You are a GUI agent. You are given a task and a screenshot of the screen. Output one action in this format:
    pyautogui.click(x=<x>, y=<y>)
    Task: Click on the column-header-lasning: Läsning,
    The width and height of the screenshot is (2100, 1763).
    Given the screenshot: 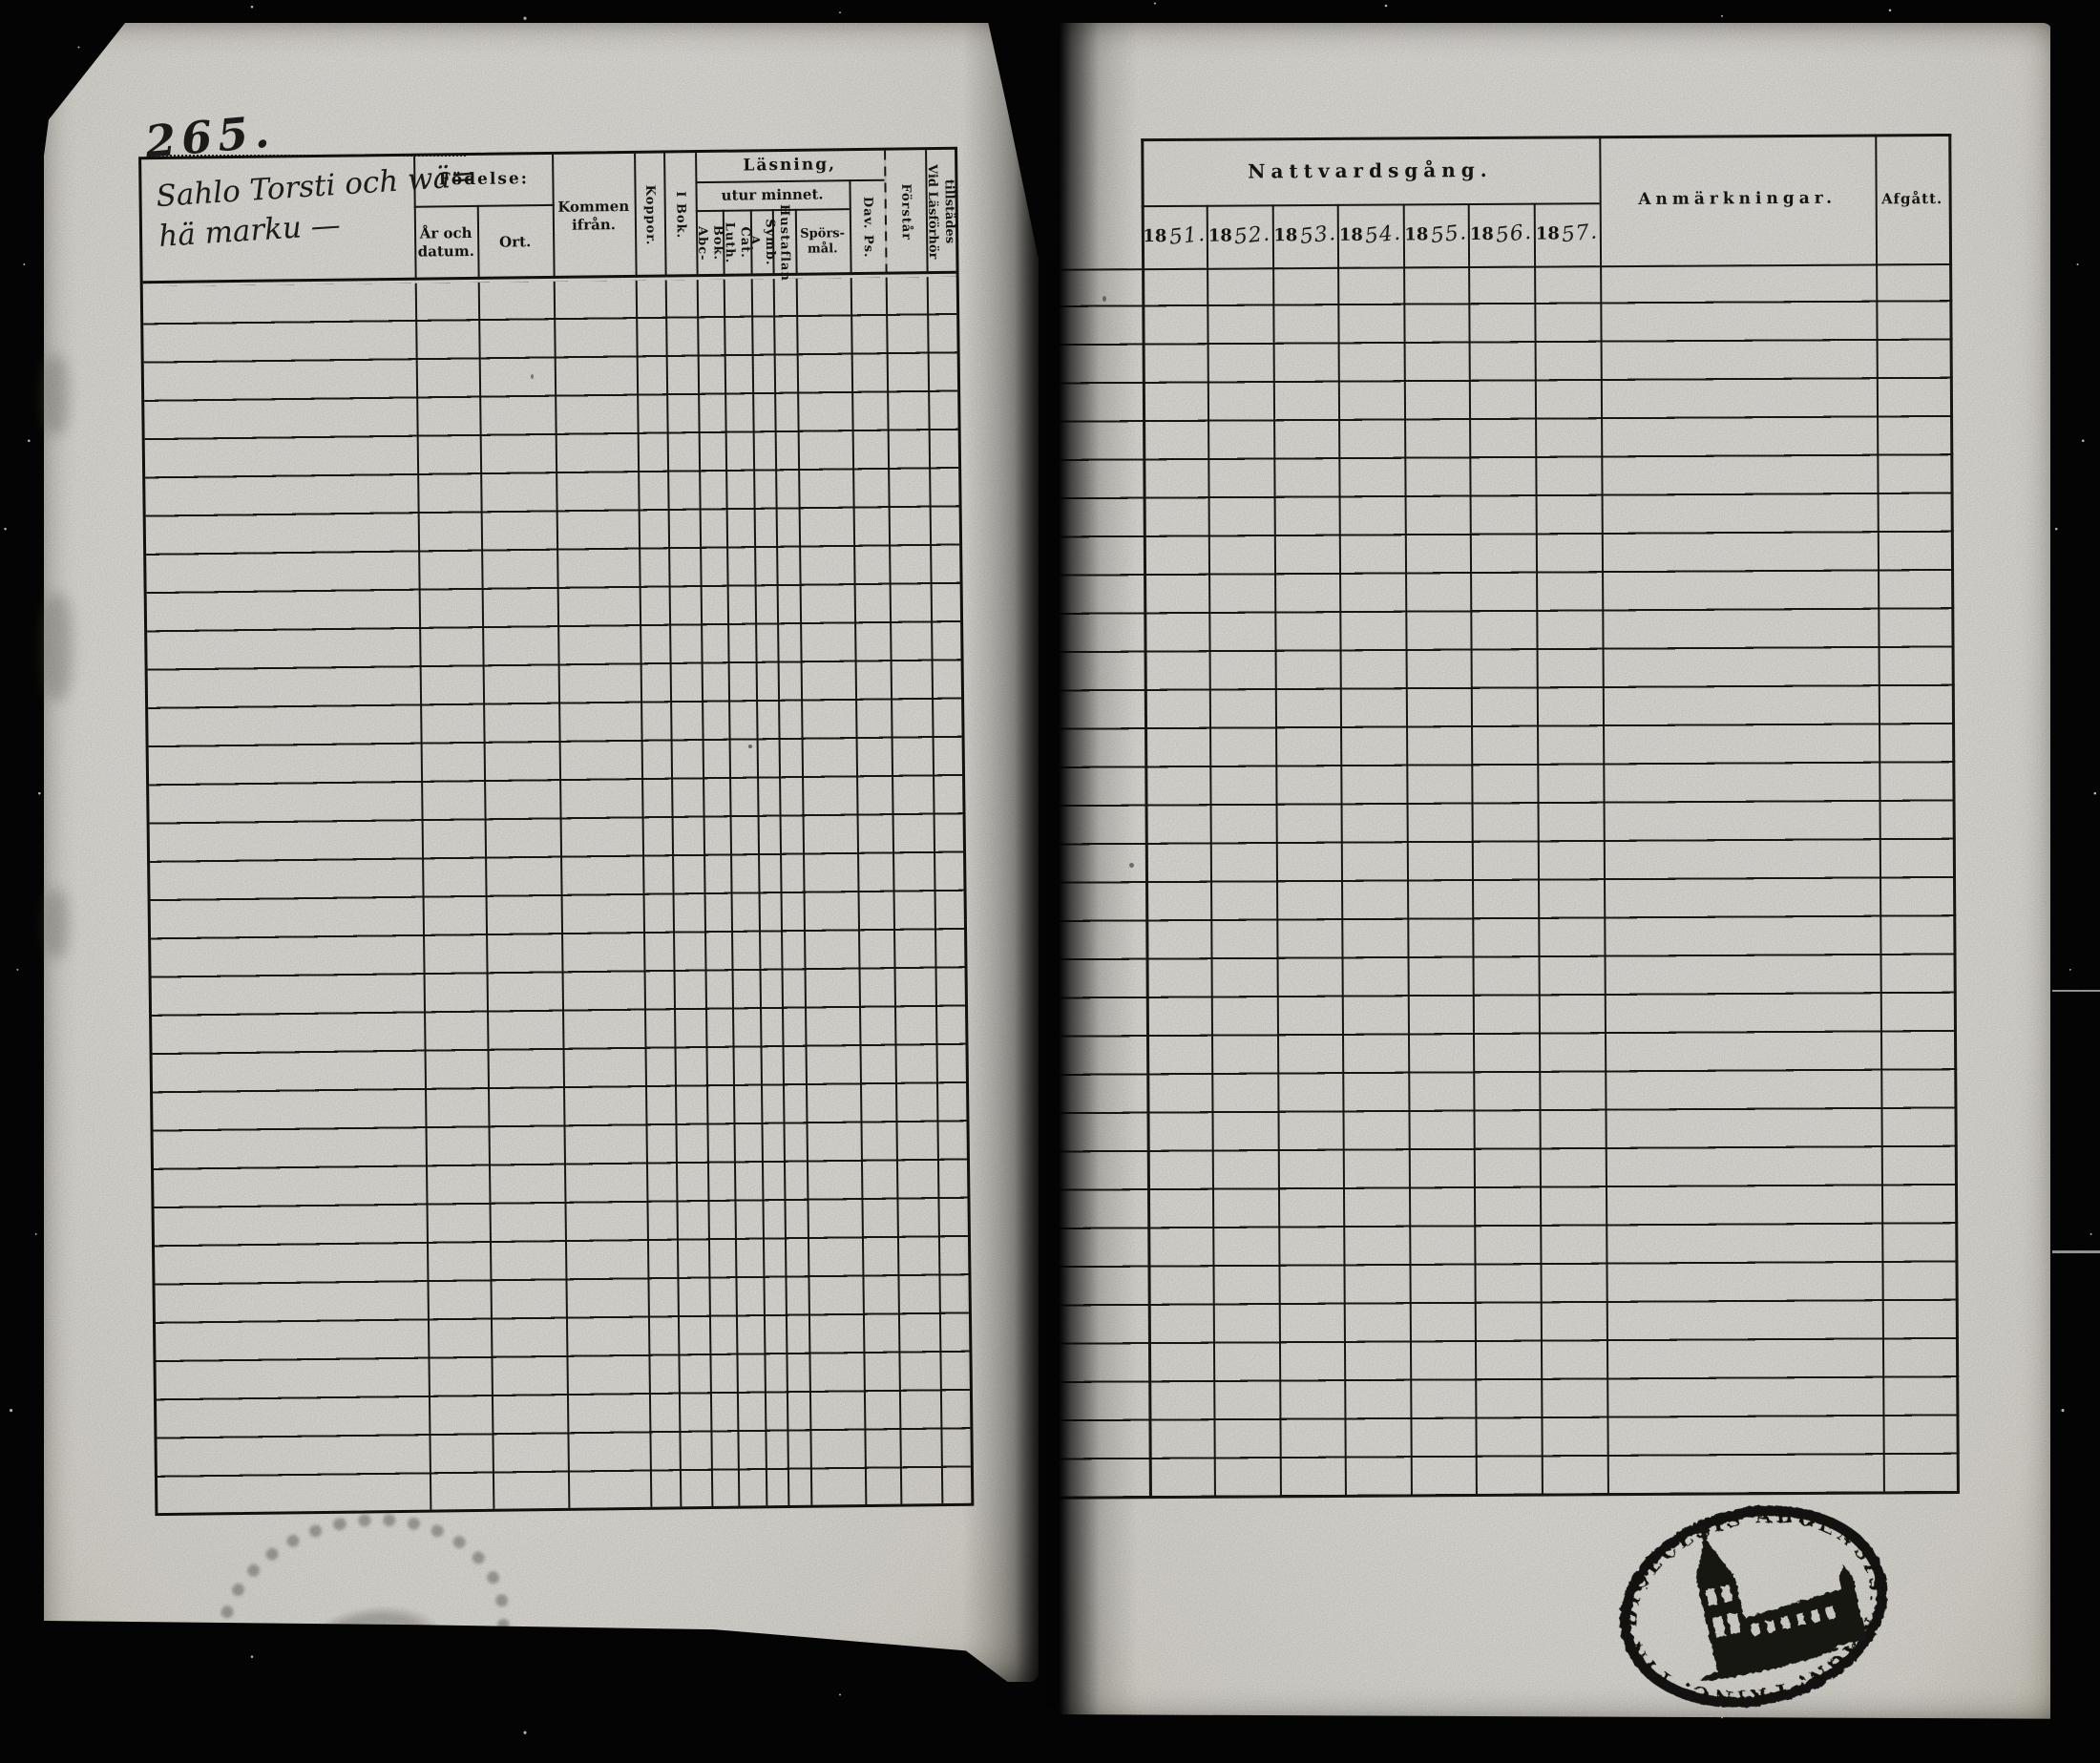 What is the action you would take?
    pyautogui.click(x=790, y=165)
    